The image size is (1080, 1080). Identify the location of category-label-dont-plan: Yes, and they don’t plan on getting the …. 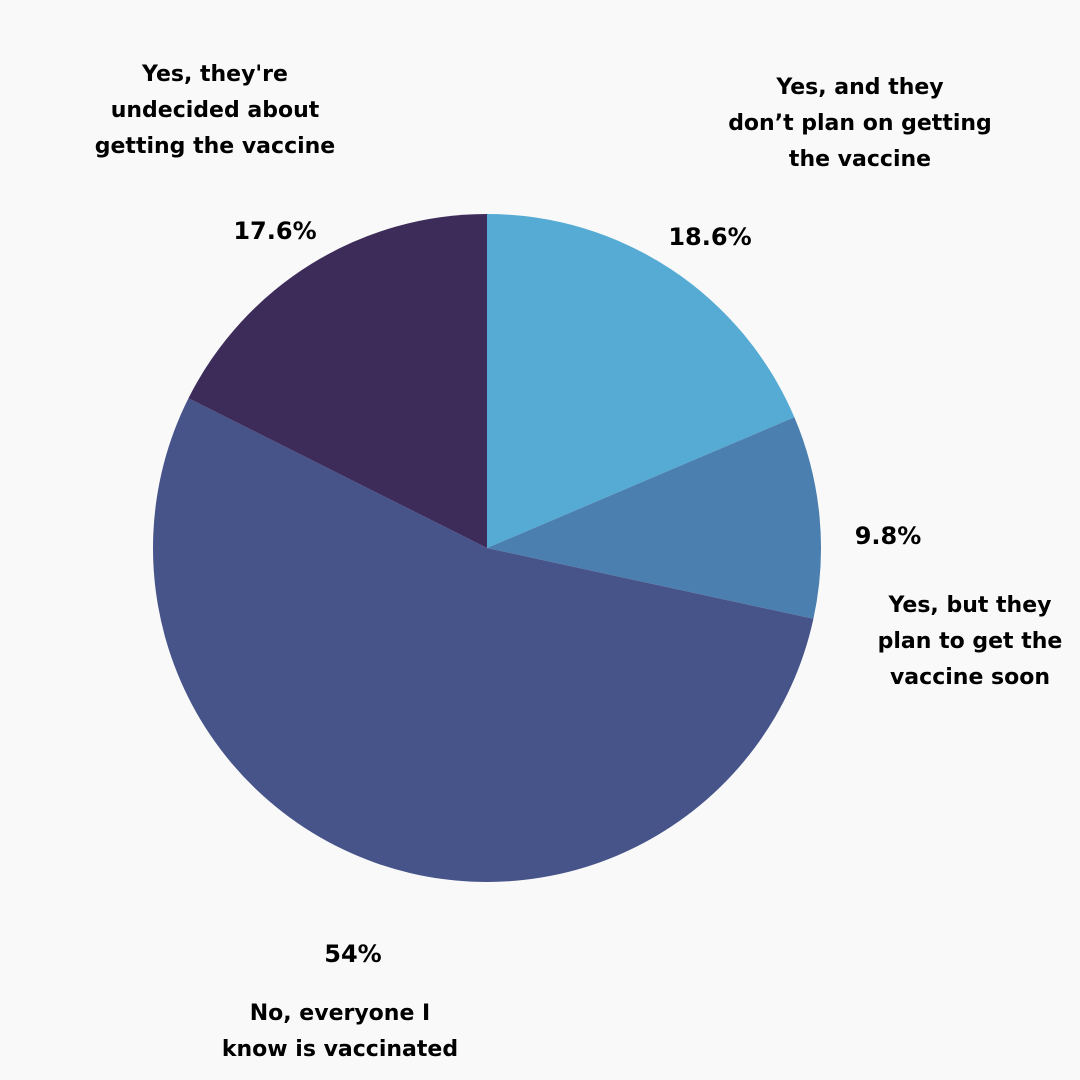
(860, 123).